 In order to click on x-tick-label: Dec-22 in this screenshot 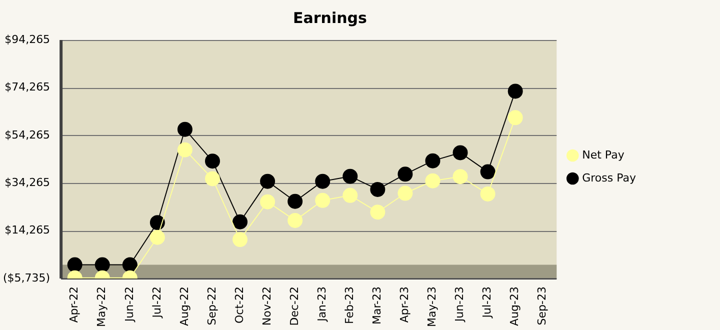, I will do `click(294, 306)`.